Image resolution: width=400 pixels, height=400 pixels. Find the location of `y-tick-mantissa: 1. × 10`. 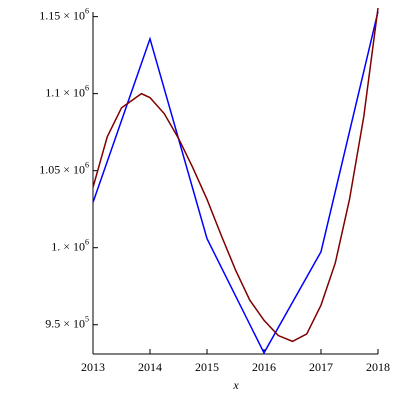

y-tick-mantissa: 1. × 10 is located at coordinates (68, 246).